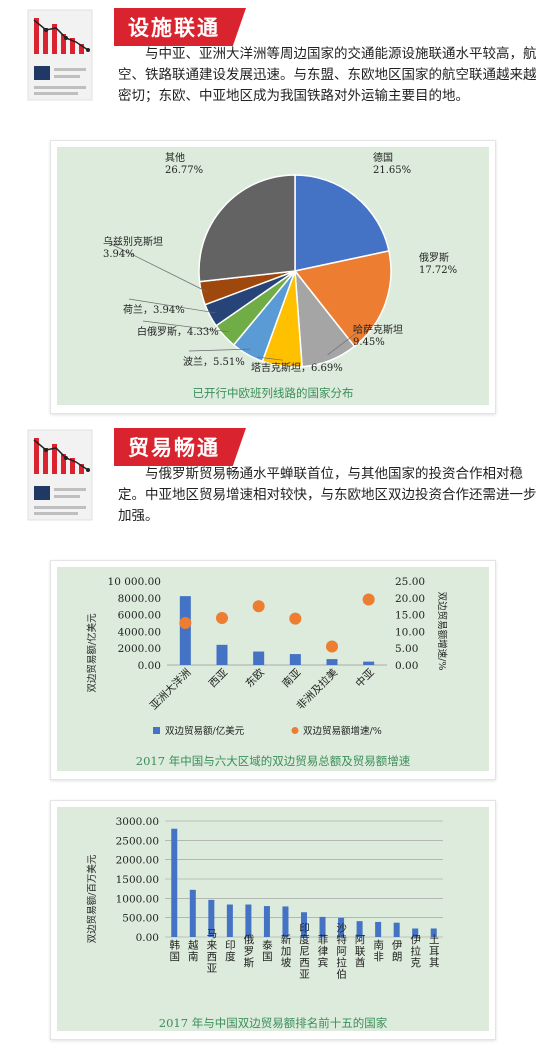  Describe the element at coordinates (365, 678) in the screenshot. I see `x-tick-label: 中亚` at that location.